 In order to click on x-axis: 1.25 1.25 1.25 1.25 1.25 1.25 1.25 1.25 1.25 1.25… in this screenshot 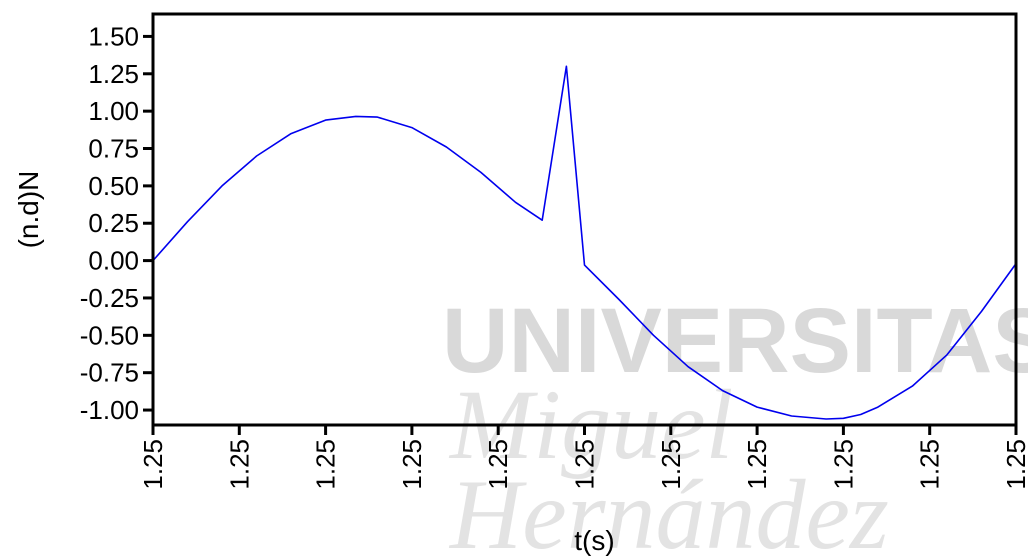, I will do `click(583, 457)`.